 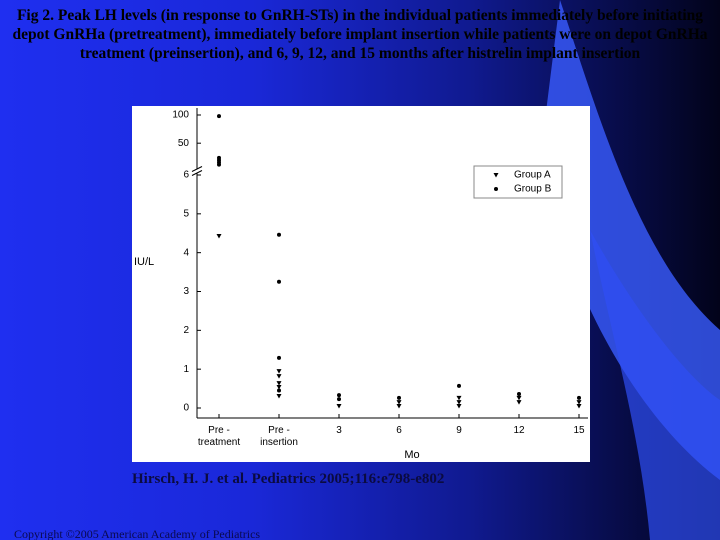 I want to click on axis-break, so click(x=197, y=171).